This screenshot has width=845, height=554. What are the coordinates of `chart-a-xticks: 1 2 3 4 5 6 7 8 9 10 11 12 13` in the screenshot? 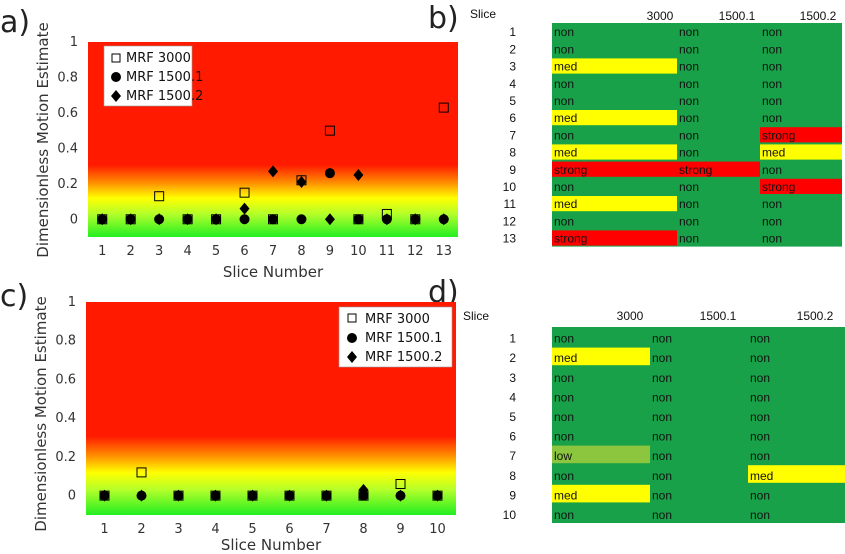 It's located at (275, 251).